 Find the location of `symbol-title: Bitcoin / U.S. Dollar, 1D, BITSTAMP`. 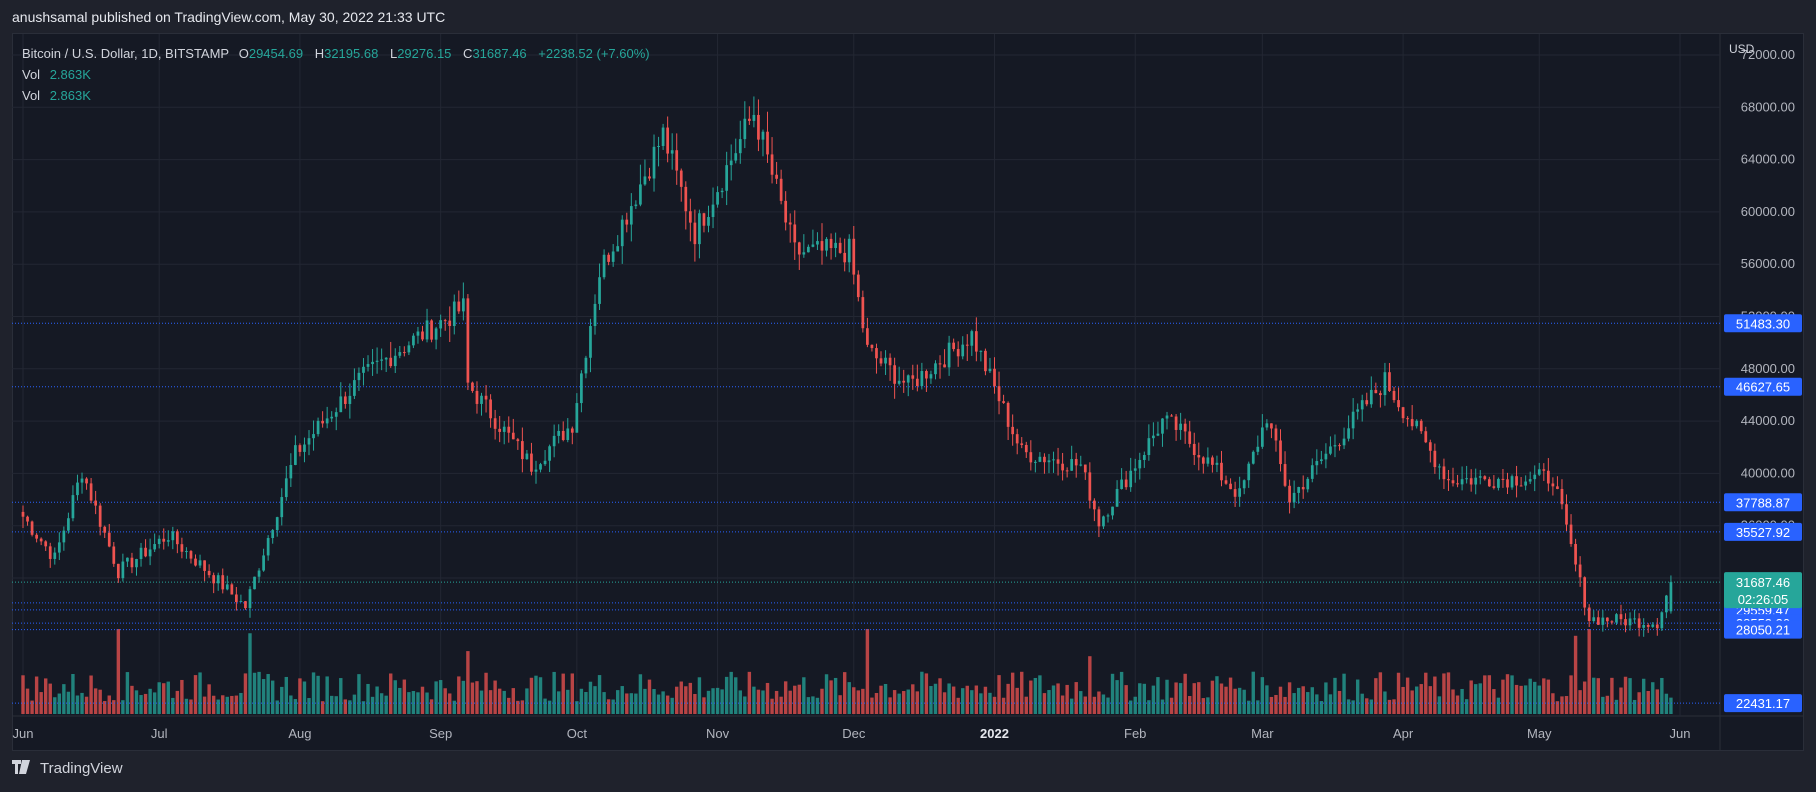

symbol-title: Bitcoin / U.S. Dollar, 1D, BITSTAMP is located at coordinates (126, 53).